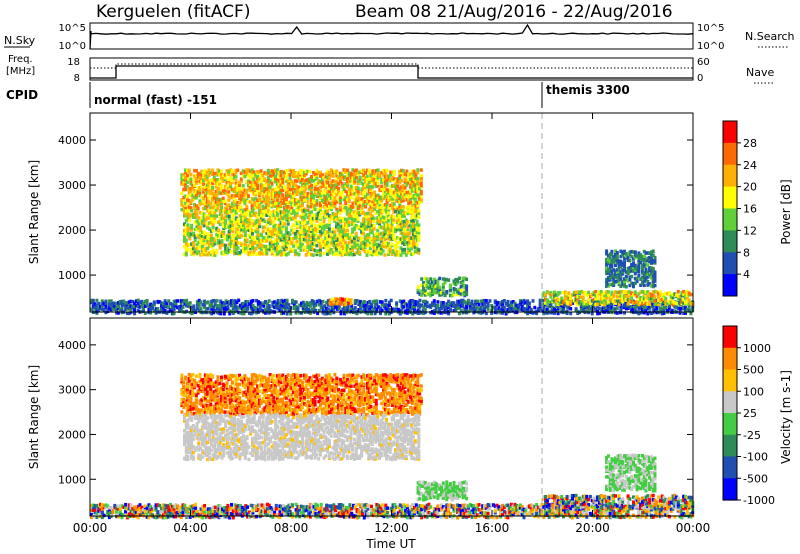  Describe the element at coordinates (710, 46) in the screenshot. I see `nsearch-tick-bottom: 10^0` at that location.